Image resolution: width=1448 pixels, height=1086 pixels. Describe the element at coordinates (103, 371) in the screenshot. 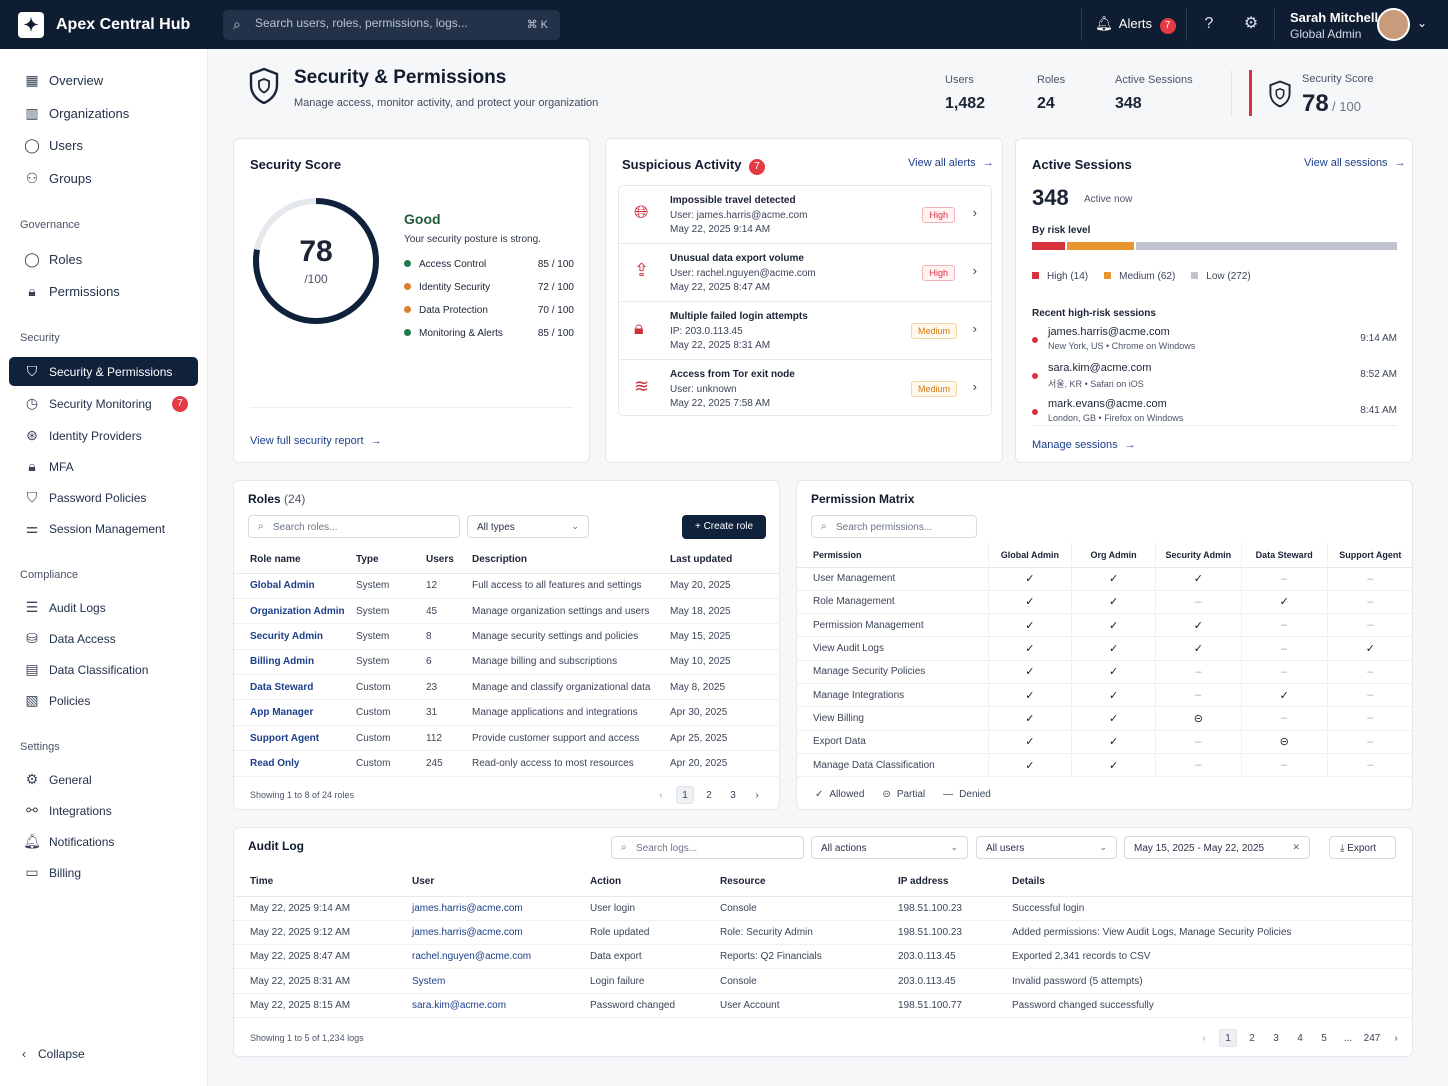

I see `sidebar-item-security-permissions: ⛉ Security & Permissions` at that location.